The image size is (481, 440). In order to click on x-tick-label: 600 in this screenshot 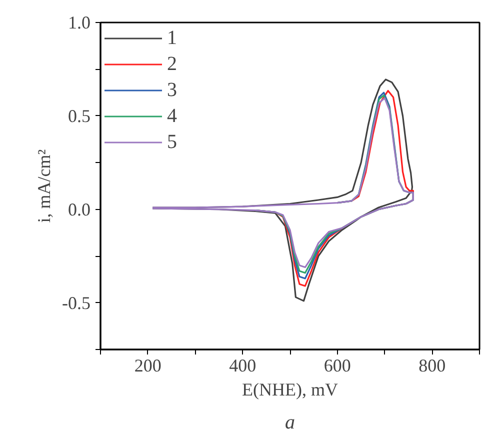, I will do `click(337, 366)`.